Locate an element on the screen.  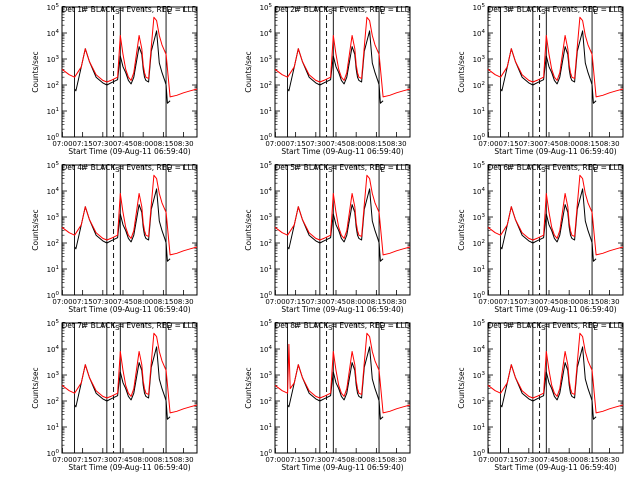
chart-title: Det 3# BLACK = Events, RED = LLD is located at coordinates (556, 9).